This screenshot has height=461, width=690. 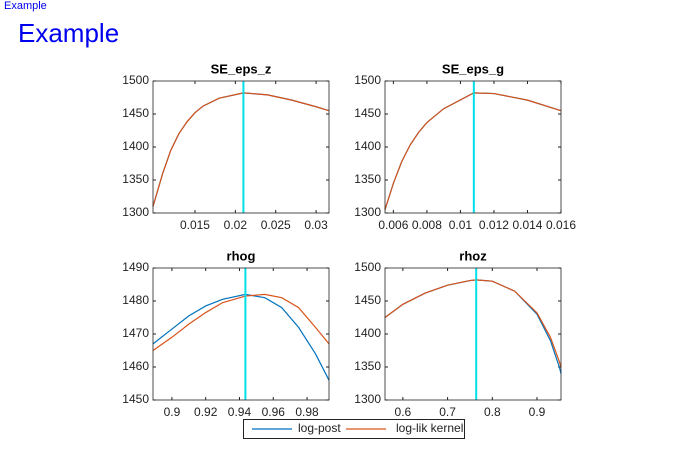 I want to click on x-tick-label: 0.014, so click(x=527, y=225).